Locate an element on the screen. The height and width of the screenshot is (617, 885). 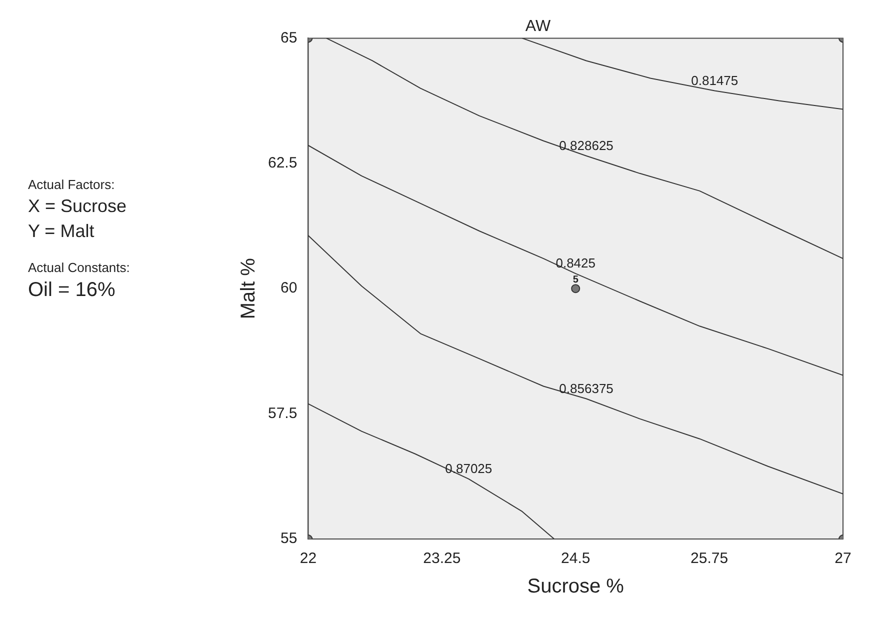
series-label: 0.856375 is located at coordinates (586, 388).